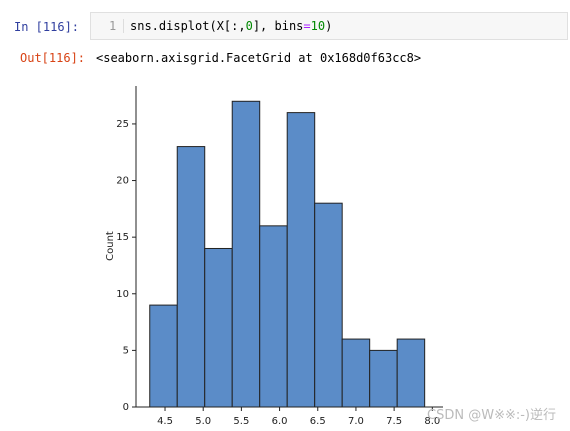 The width and height of the screenshot is (570, 431). What do you see at coordinates (165, 421) in the screenshot?
I see `x-tick-label: 4.5` at bounding box center [165, 421].